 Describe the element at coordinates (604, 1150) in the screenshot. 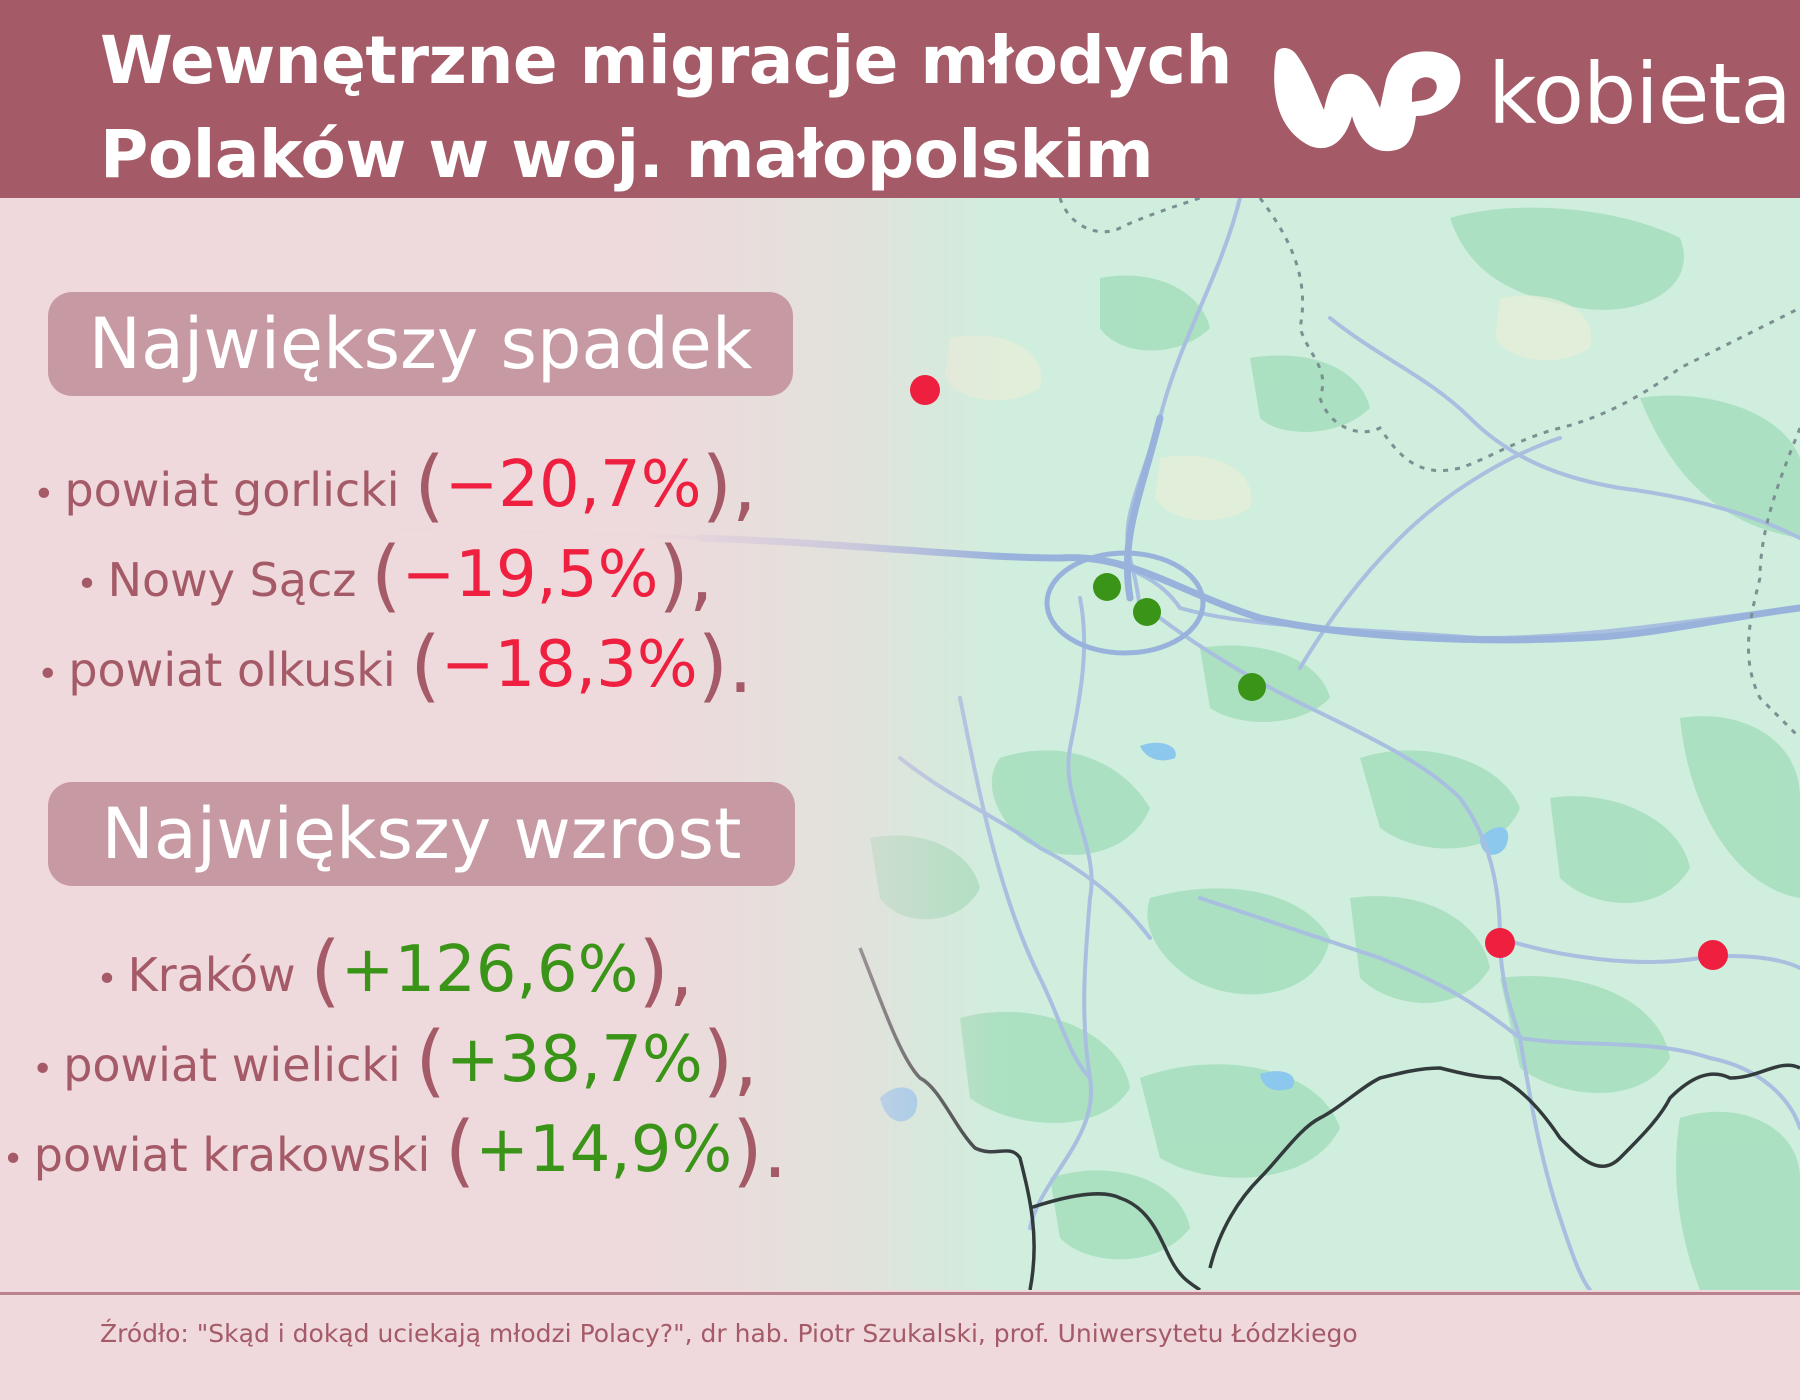

I see `increase-item-value: +14,9%` at that location.